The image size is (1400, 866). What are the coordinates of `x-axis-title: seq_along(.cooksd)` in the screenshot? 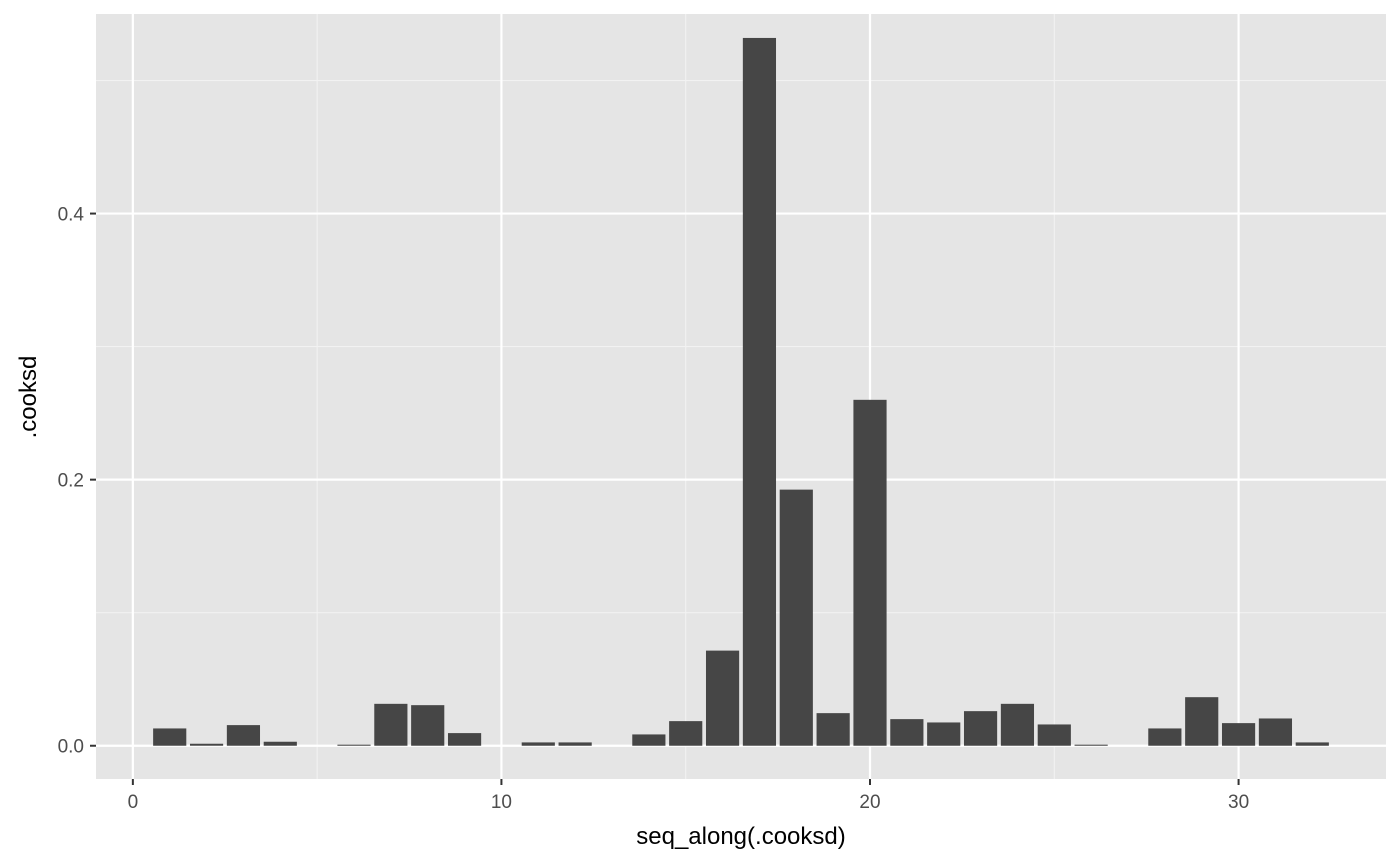 It's located at (740, 836).